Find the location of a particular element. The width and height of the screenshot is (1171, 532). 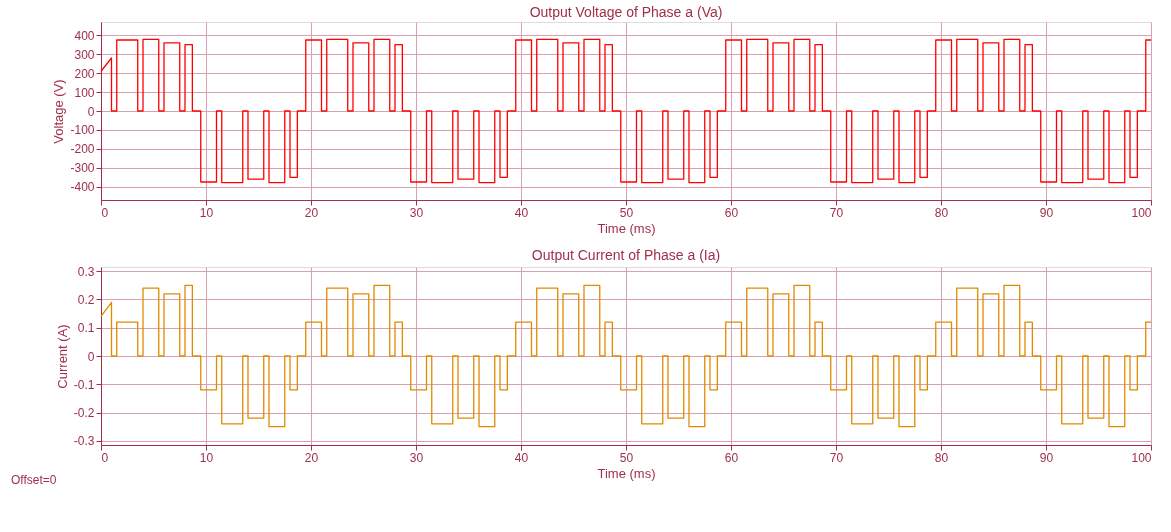

y-tick-label: -200 is located at coordinates (82, 149).